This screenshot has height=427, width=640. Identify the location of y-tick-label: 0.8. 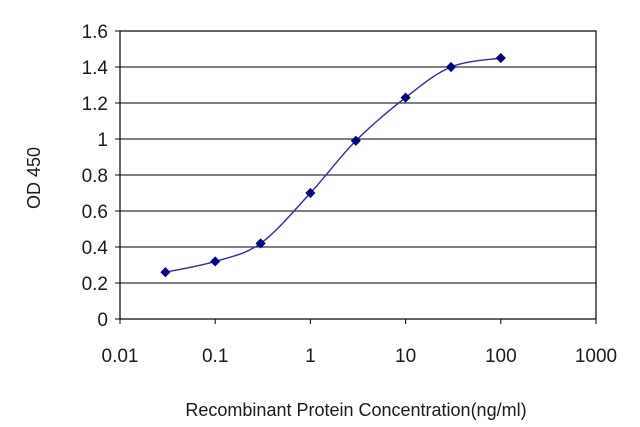
(95, 176).